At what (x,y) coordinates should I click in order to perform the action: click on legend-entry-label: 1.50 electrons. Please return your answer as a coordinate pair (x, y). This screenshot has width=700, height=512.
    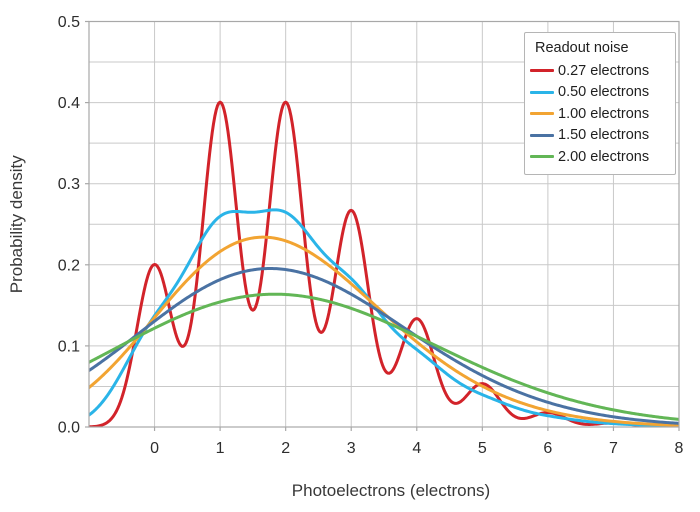
    Looking at the image, I should click on (604, 135).